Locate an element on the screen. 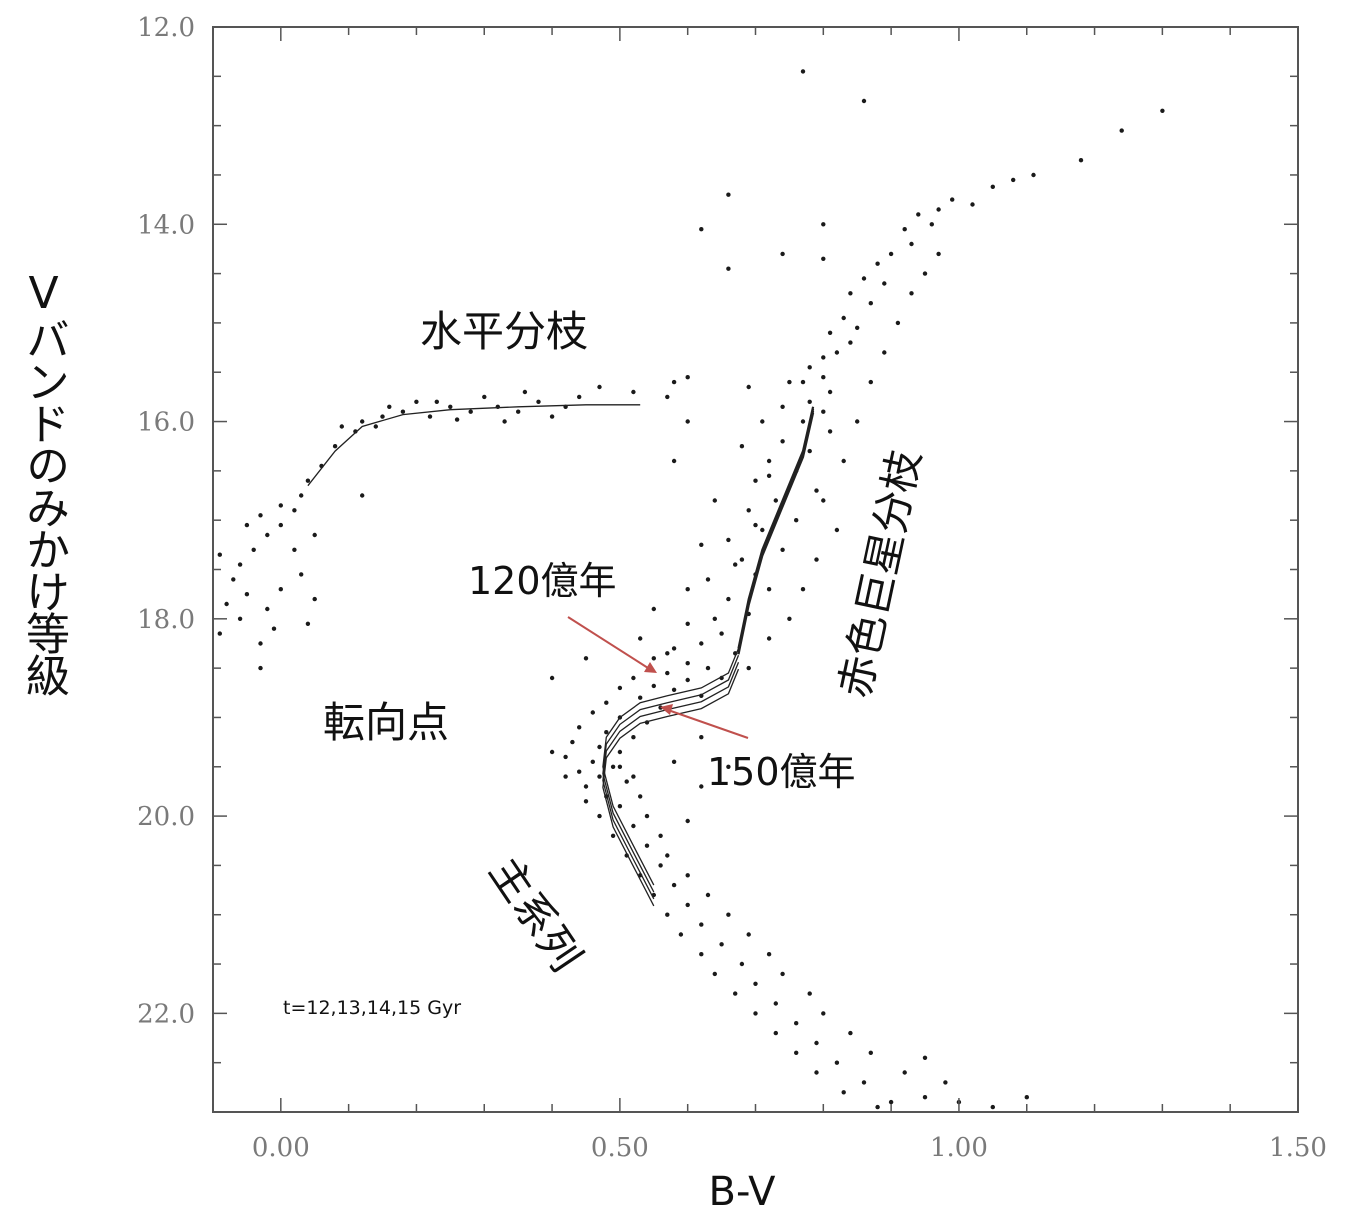 The width and height of the screenshot is (1345, 1215). y-tick-label: 20.0 is located at coordinates (166, 817).